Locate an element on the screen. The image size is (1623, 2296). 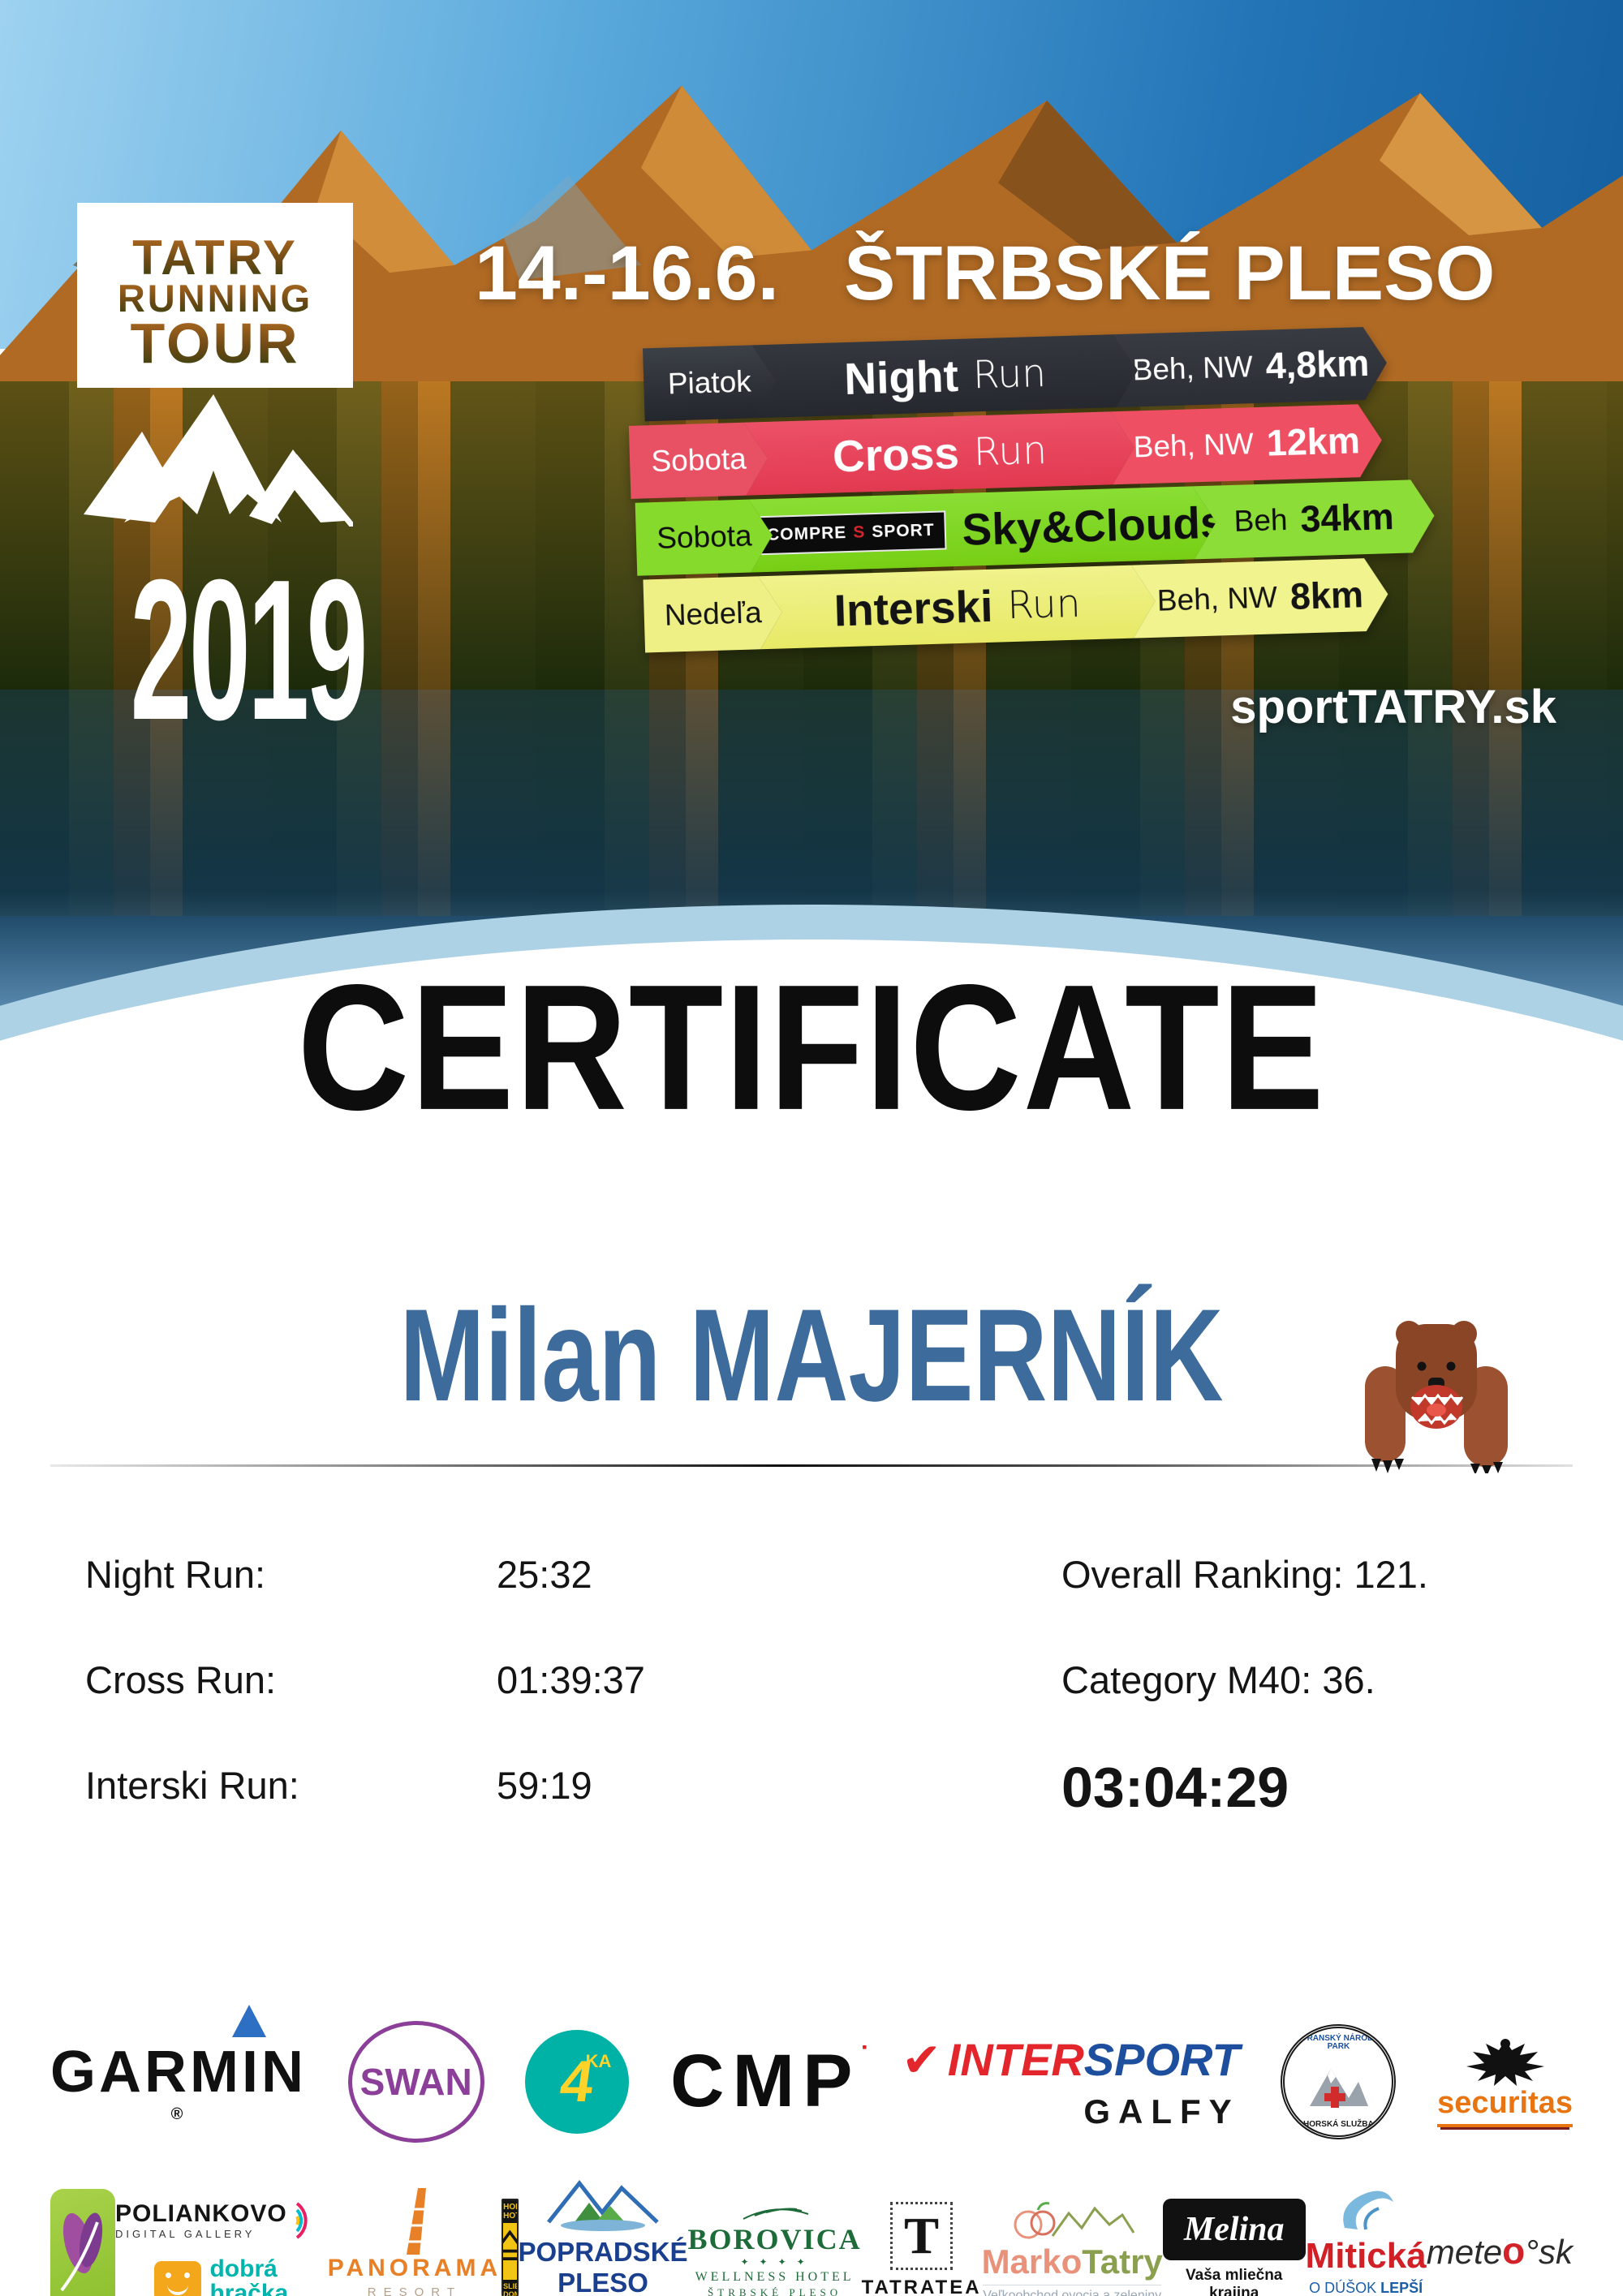
tatratea-logo: T TATRATEA is located at coordinates (921, 2248).